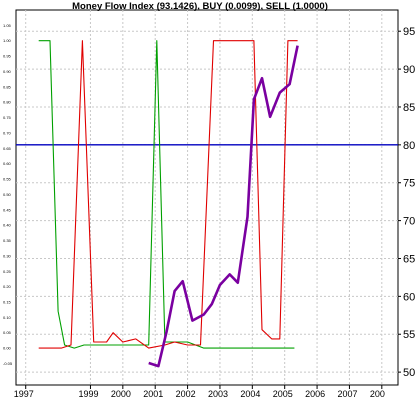 The height and width of the screenshot is (400, 420). Describe the element at coordinates (409, 297) in the screenshot. I see `y-tick-label-right: 60` at that location.